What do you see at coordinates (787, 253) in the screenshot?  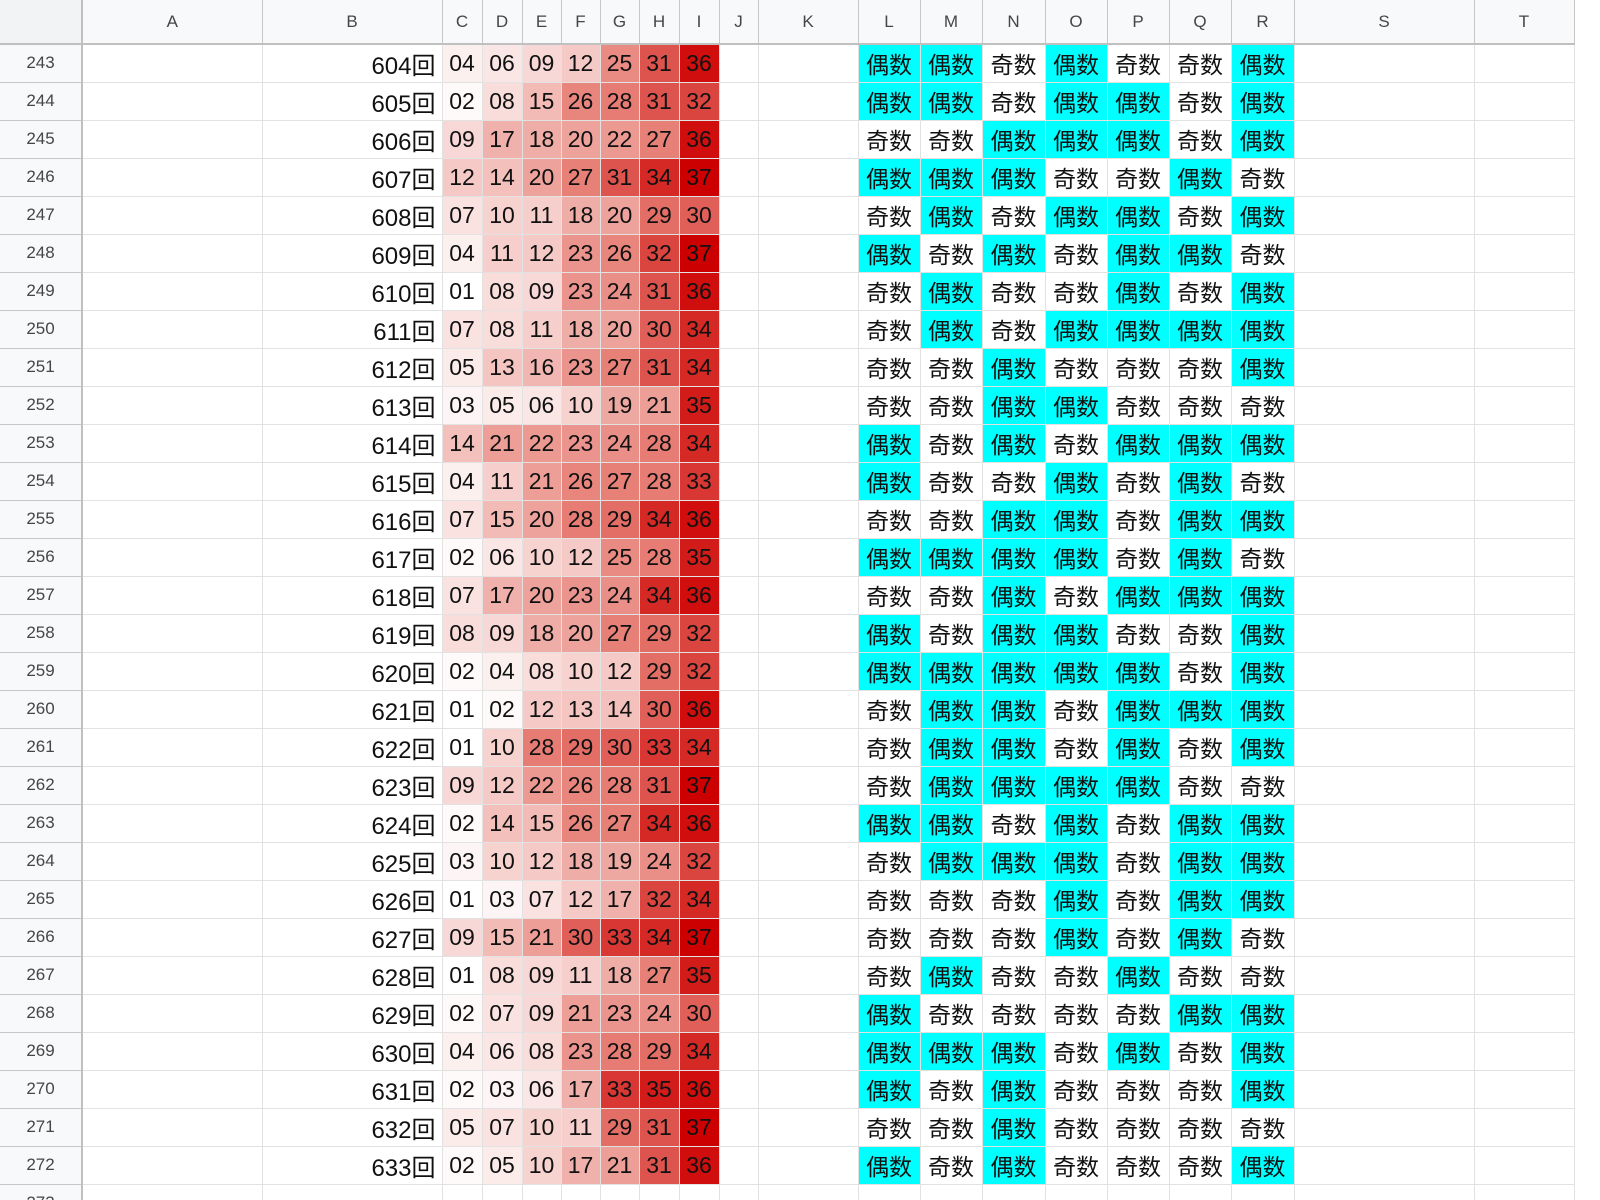 I see `table-row: 248 609回 04 11 12 23 26 32 37 偶数 奇数 偶数 奇数 偶数 偶数 奇数` at bounding box center [787, 253].